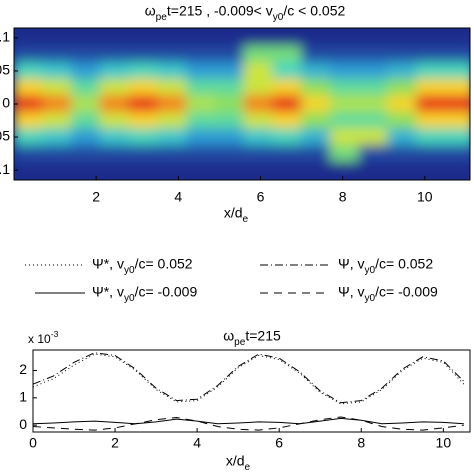  I want to click on y-tick-label: 0, so click(23, 424).